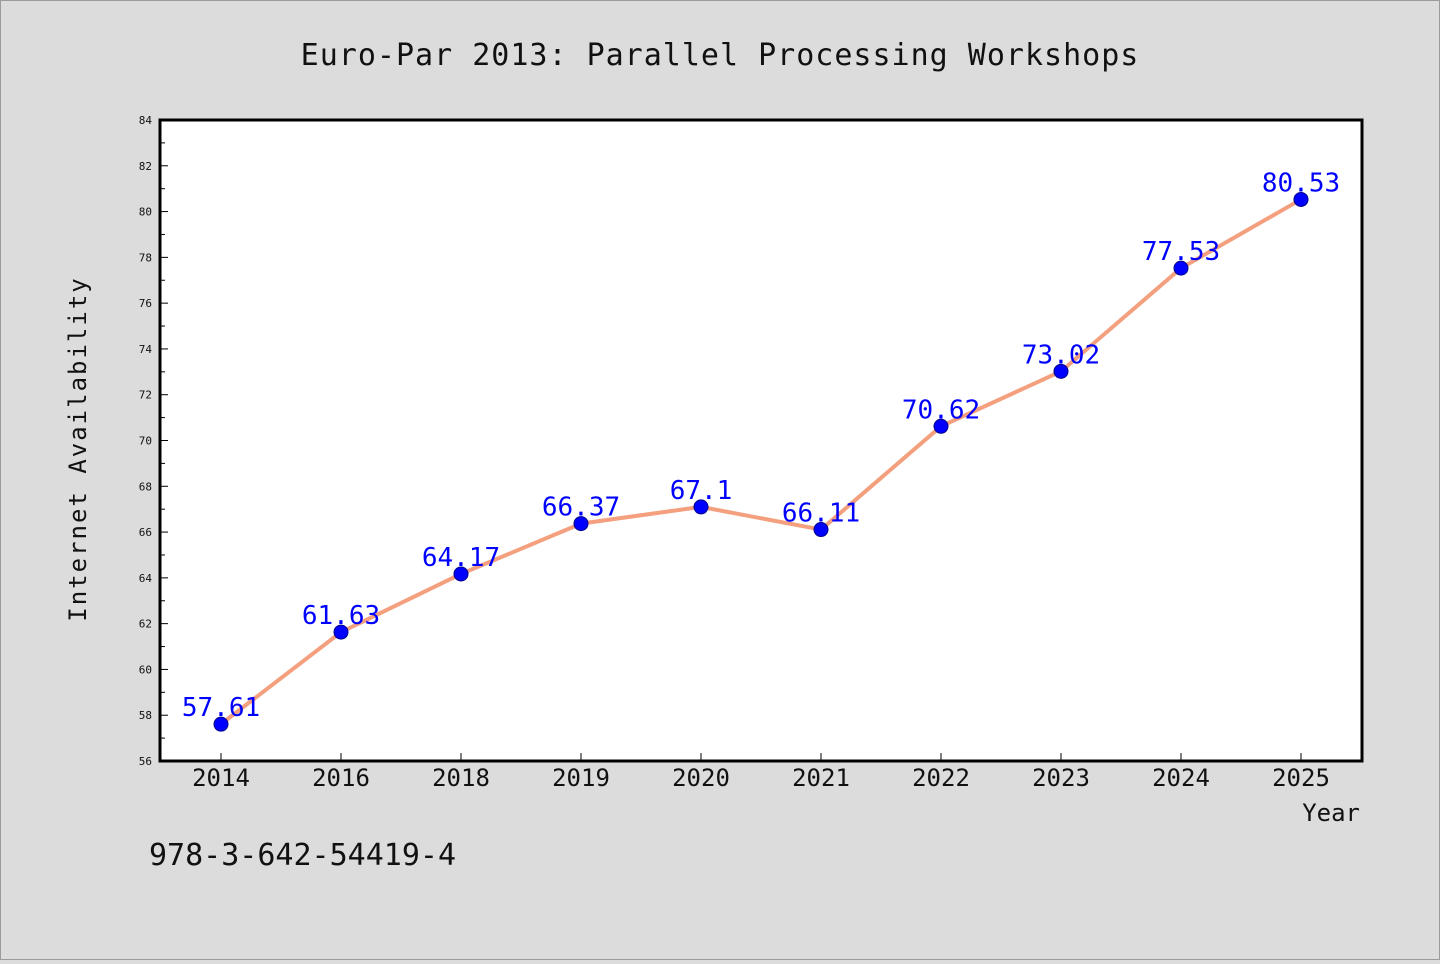  I want to click on y-tick-label: 76, so click(145, 303).